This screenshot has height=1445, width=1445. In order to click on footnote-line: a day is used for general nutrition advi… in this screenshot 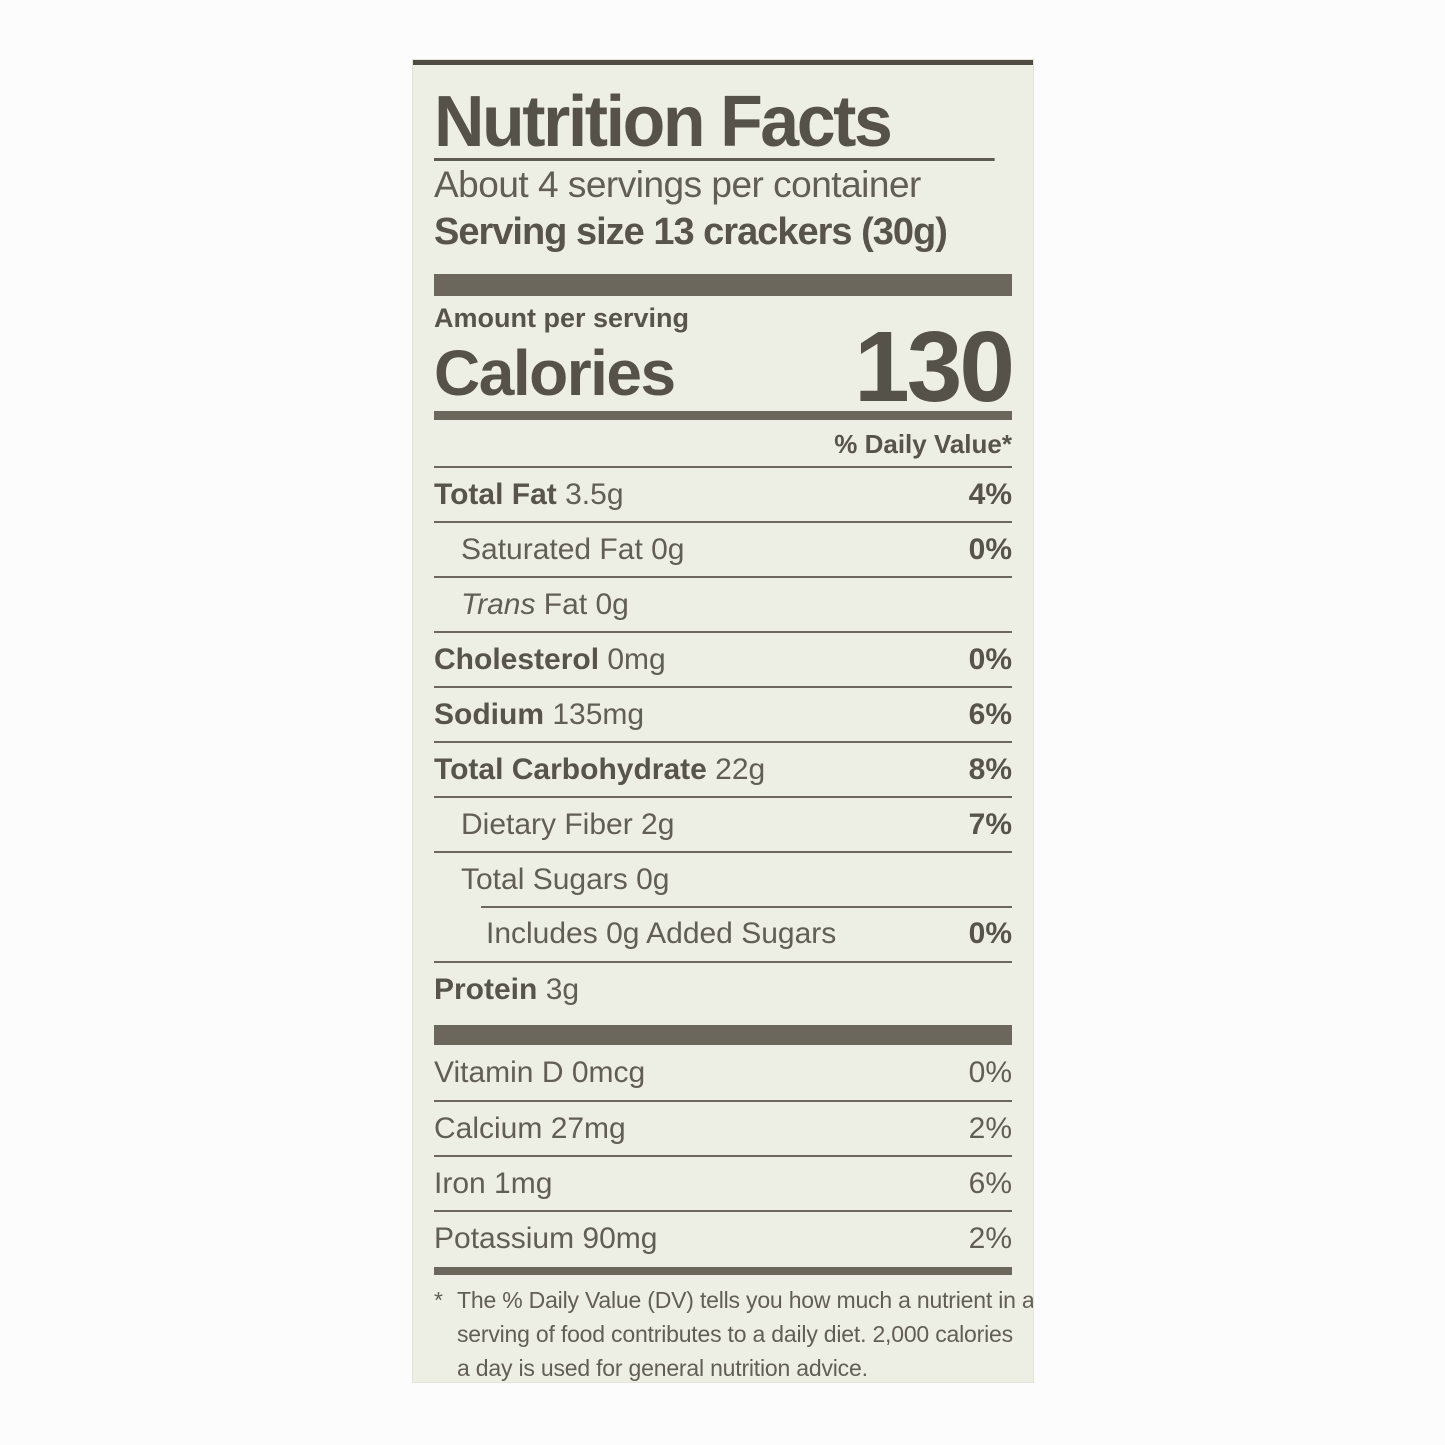, I will do `click(662, 1368)`.